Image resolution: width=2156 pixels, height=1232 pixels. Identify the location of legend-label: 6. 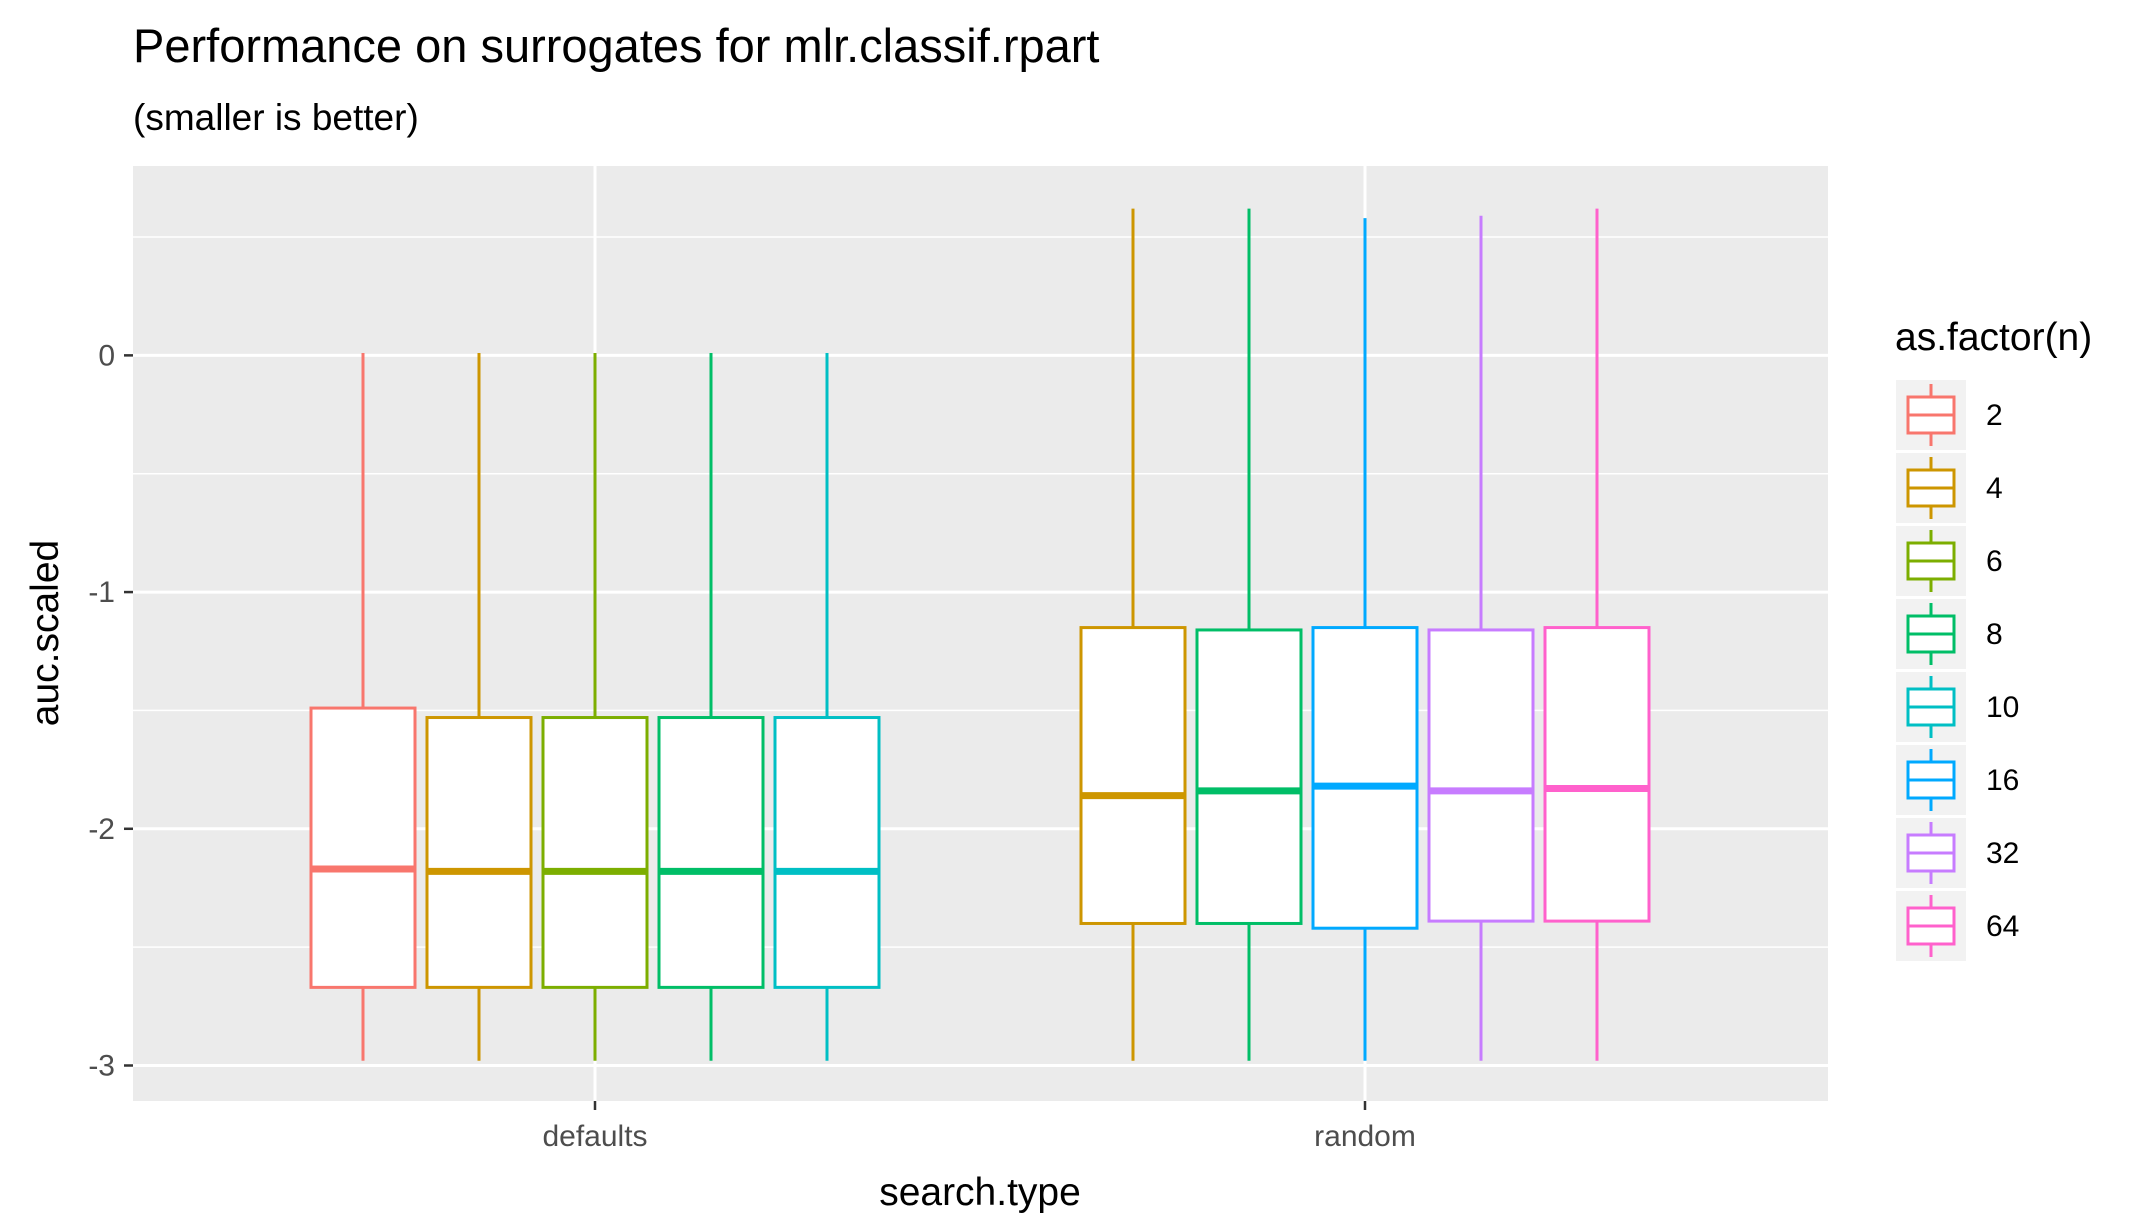
(1994, 561).